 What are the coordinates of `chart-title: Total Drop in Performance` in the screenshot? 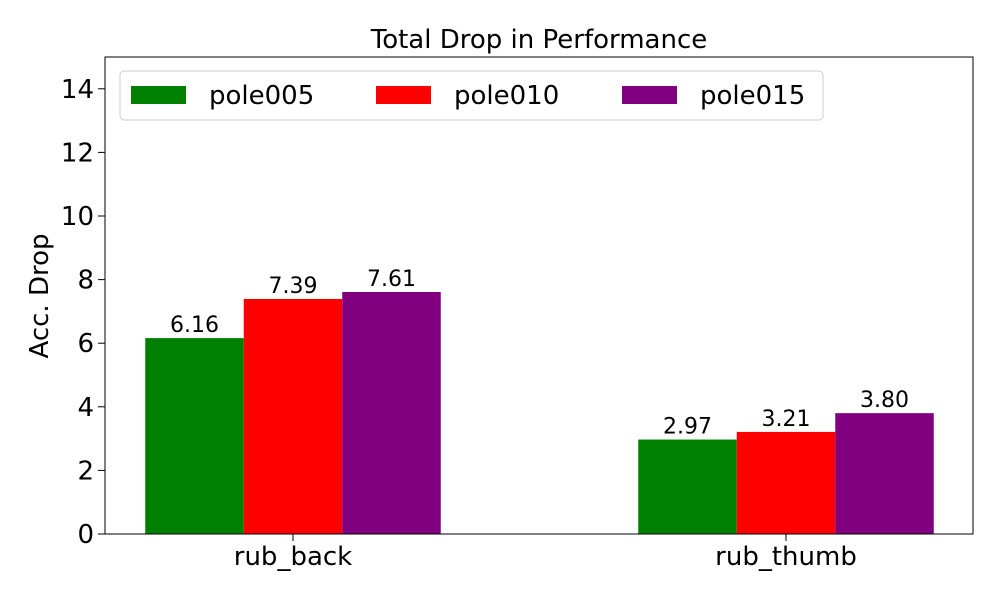 It's located at (539, 40).